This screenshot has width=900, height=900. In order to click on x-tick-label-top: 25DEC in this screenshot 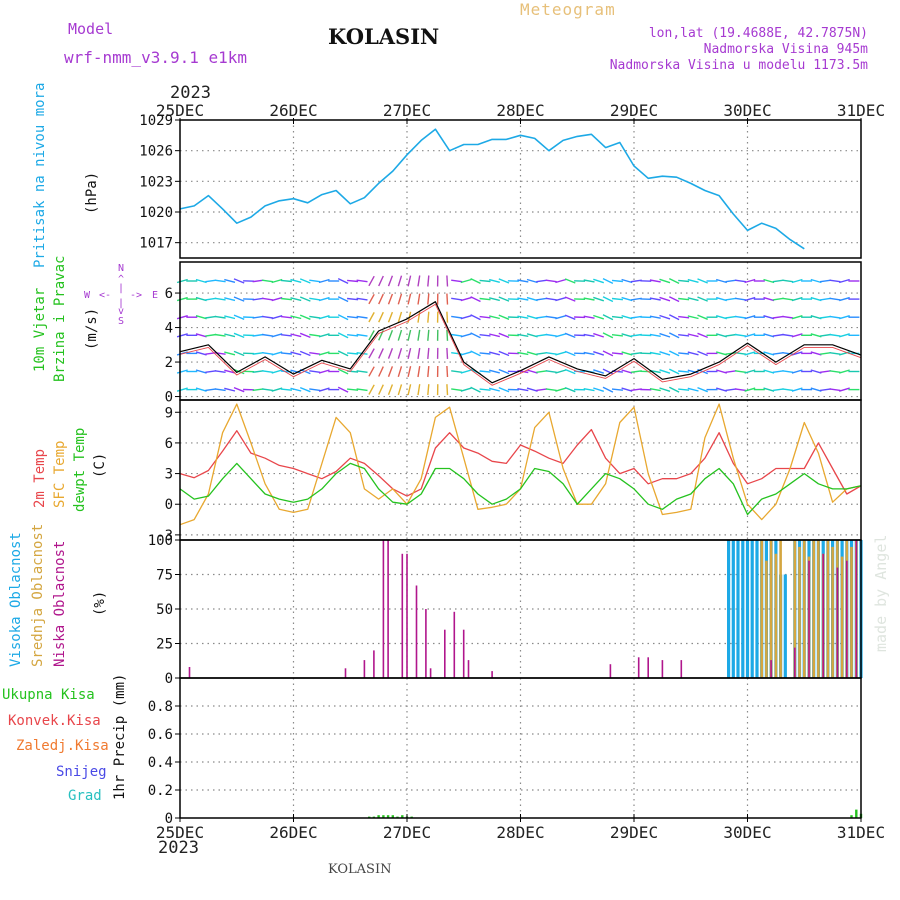, I will do `click(180, 110)`.